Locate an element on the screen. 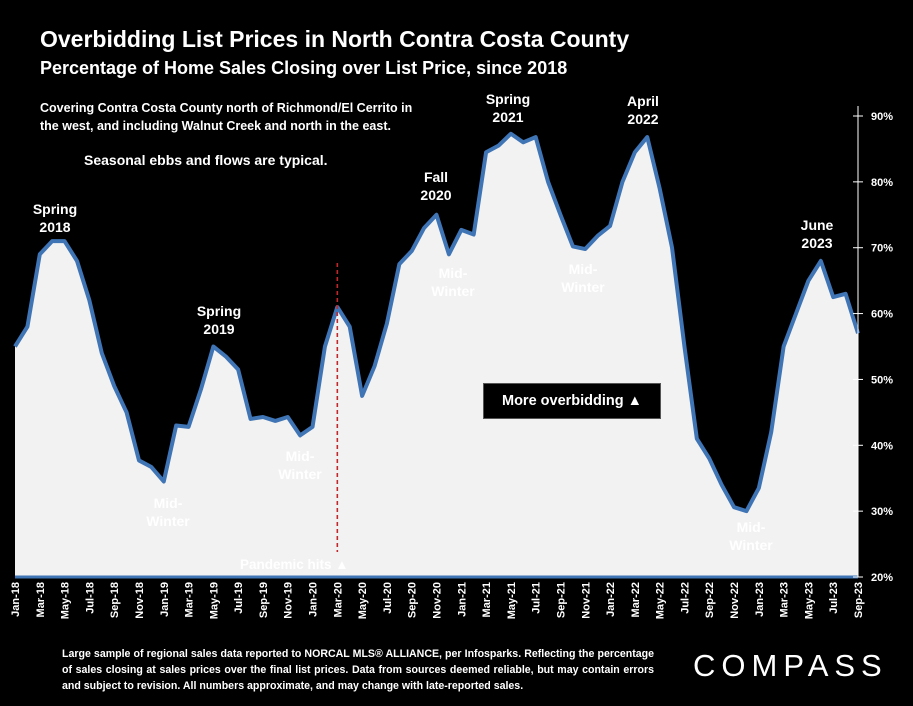  x-tick-label: Jan-19 is located at coordinates (165, 599).